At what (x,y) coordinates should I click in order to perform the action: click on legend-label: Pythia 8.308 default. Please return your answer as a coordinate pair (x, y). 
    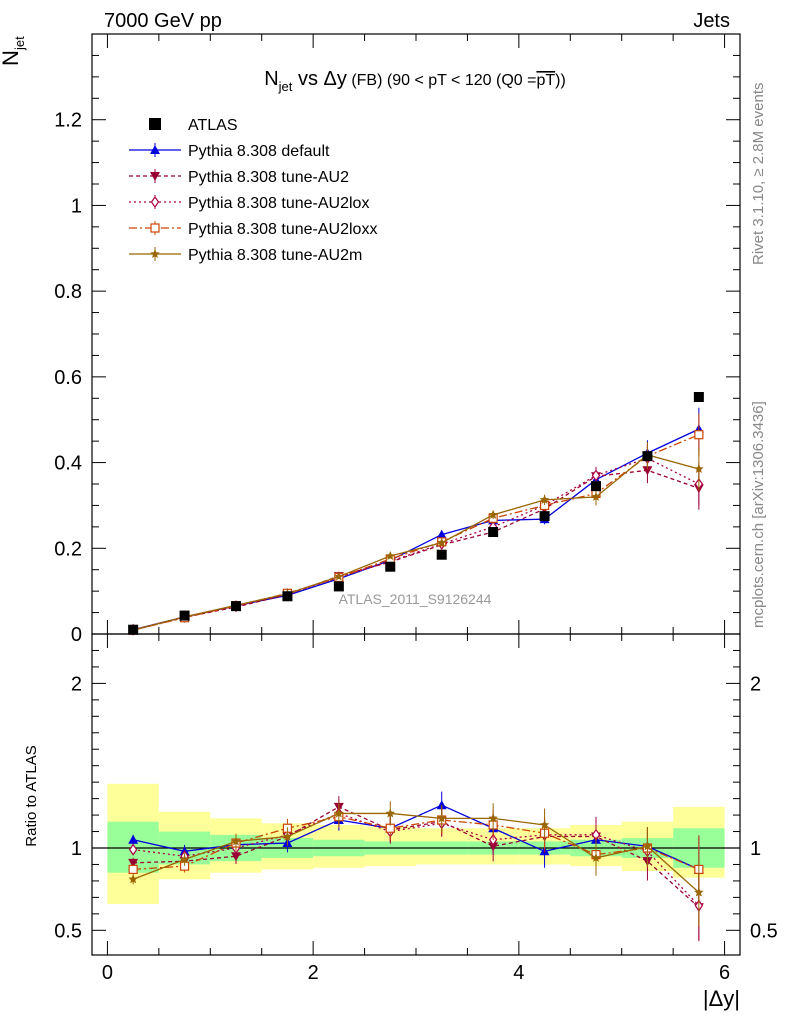
    Looking at the image, I should click on (259, 151).